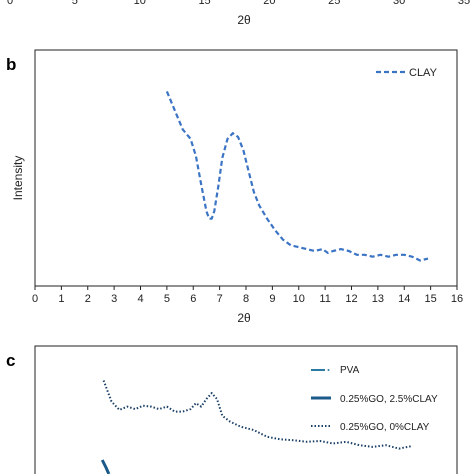 This screenshot has width=474, height=474. Describe the element at coordinates (423, 73) in the screenshot. I see `legend-label-clay: CLAY` at that location.